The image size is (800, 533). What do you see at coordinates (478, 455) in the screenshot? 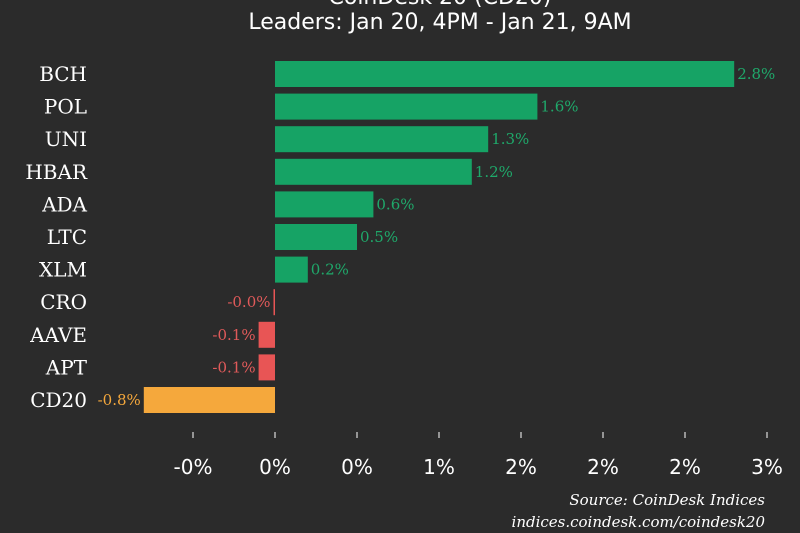
I see `x-axis: -0% 0% 0% 1% 2% 2% 2% 3%` at bounding box center [478, 455].